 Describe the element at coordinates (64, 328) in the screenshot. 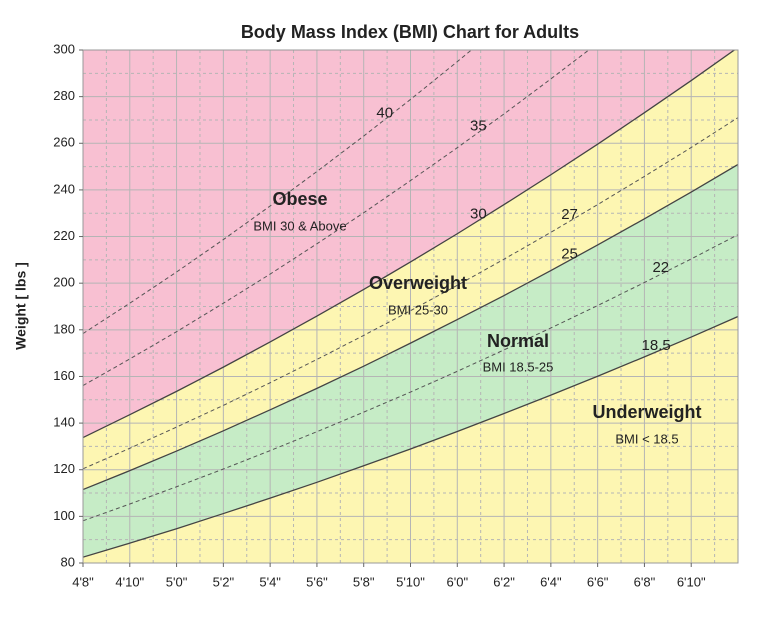

I see `y-tick-label: 180` at that location.